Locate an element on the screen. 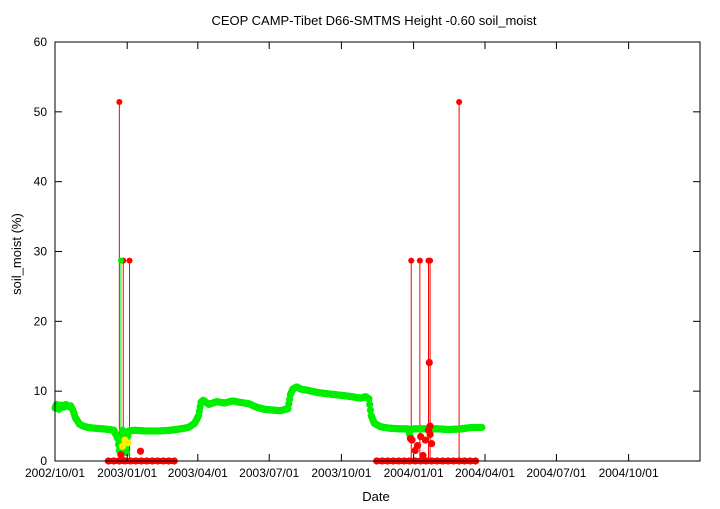  y-axis-label: soil_moist (%) is located at coordinates (16, 254).